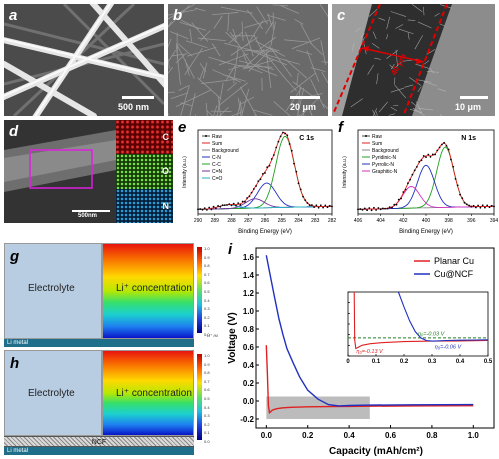  Describe the element at coordinates (471, 221) in the screenshot. I see `x-tick-label: 396` at that location.